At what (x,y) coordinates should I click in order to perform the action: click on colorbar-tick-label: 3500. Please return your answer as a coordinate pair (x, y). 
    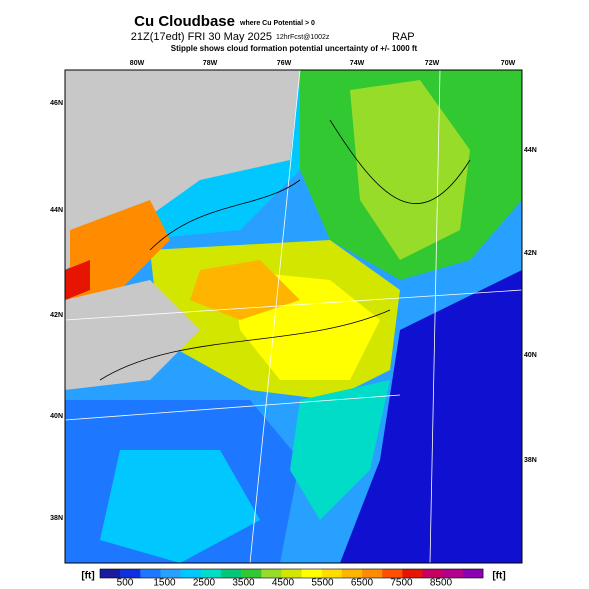
    Looking at the image, I should click on (243, 583).